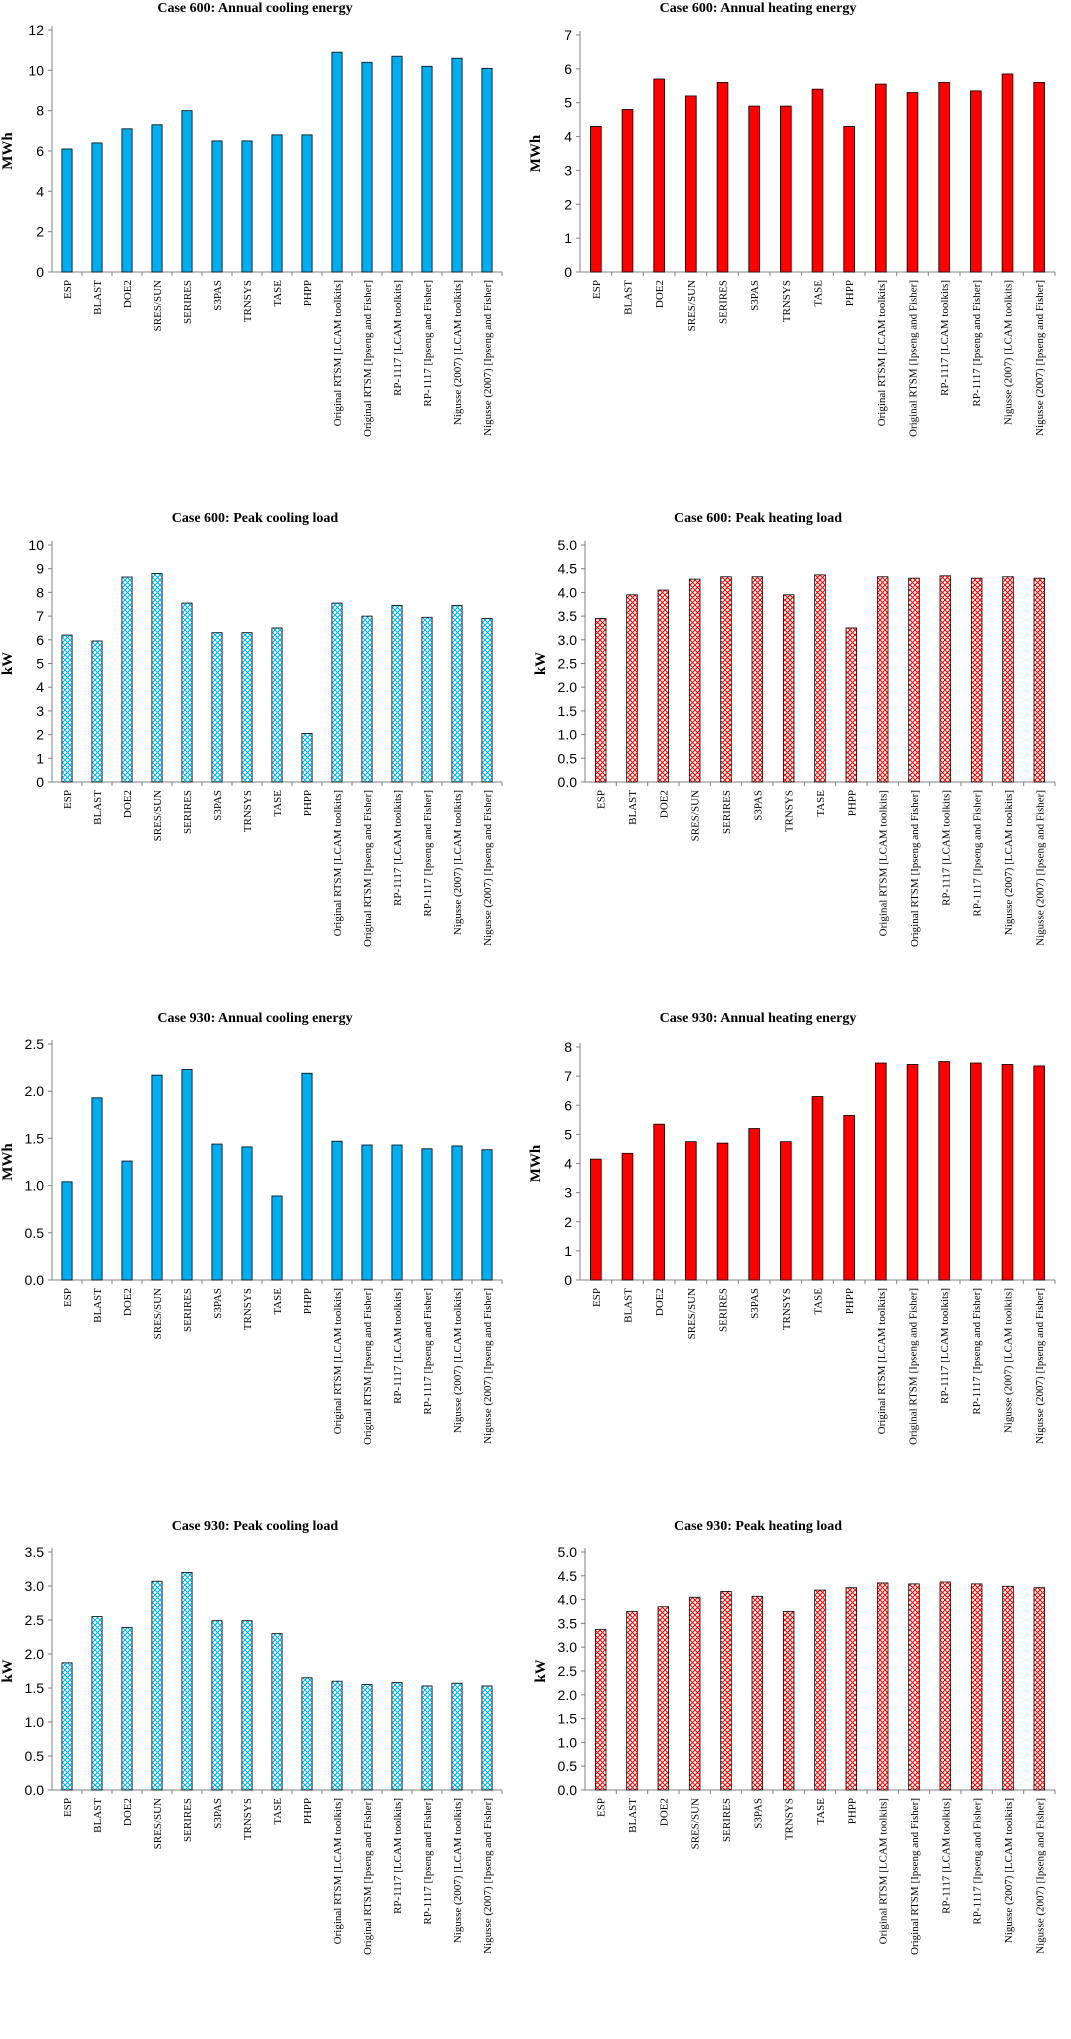  What do you see at coordinates (40, 758) in the screenshot?
I see `y-tick-label: 1` at bounding box center [40, 758].